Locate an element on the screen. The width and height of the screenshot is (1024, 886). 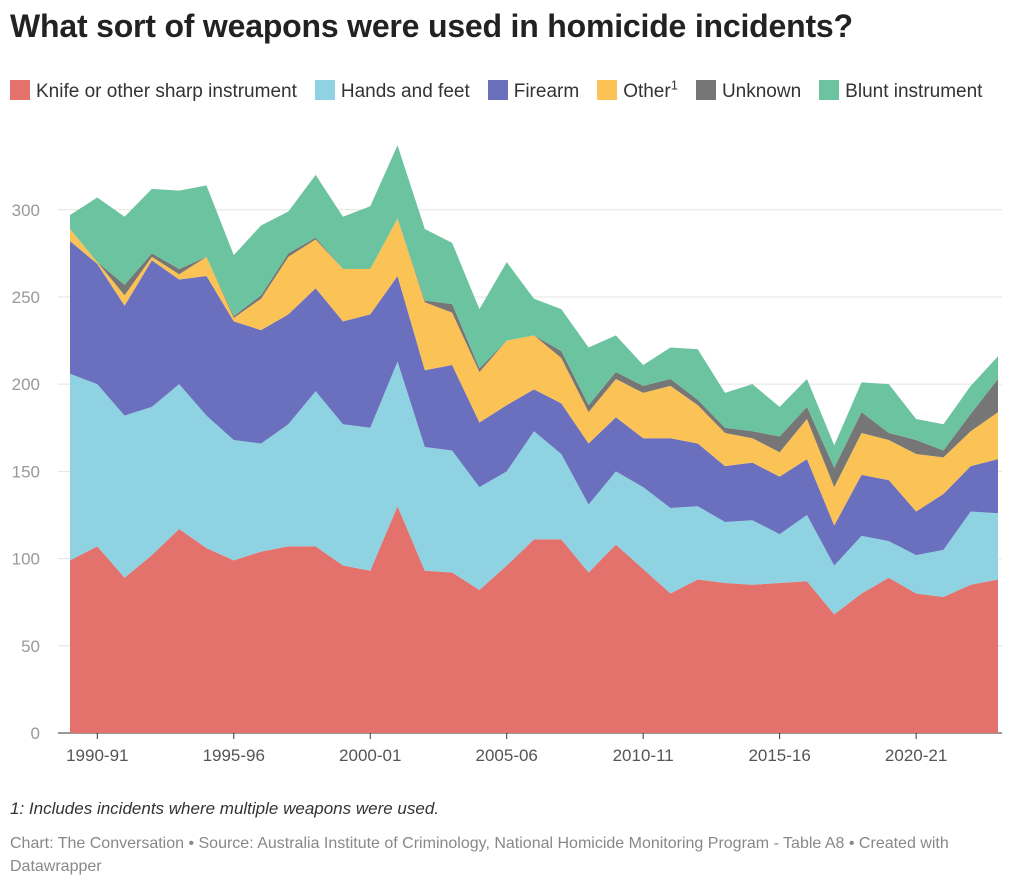
x-tick-label: 2015-16 is located at coordinates (779, 755).